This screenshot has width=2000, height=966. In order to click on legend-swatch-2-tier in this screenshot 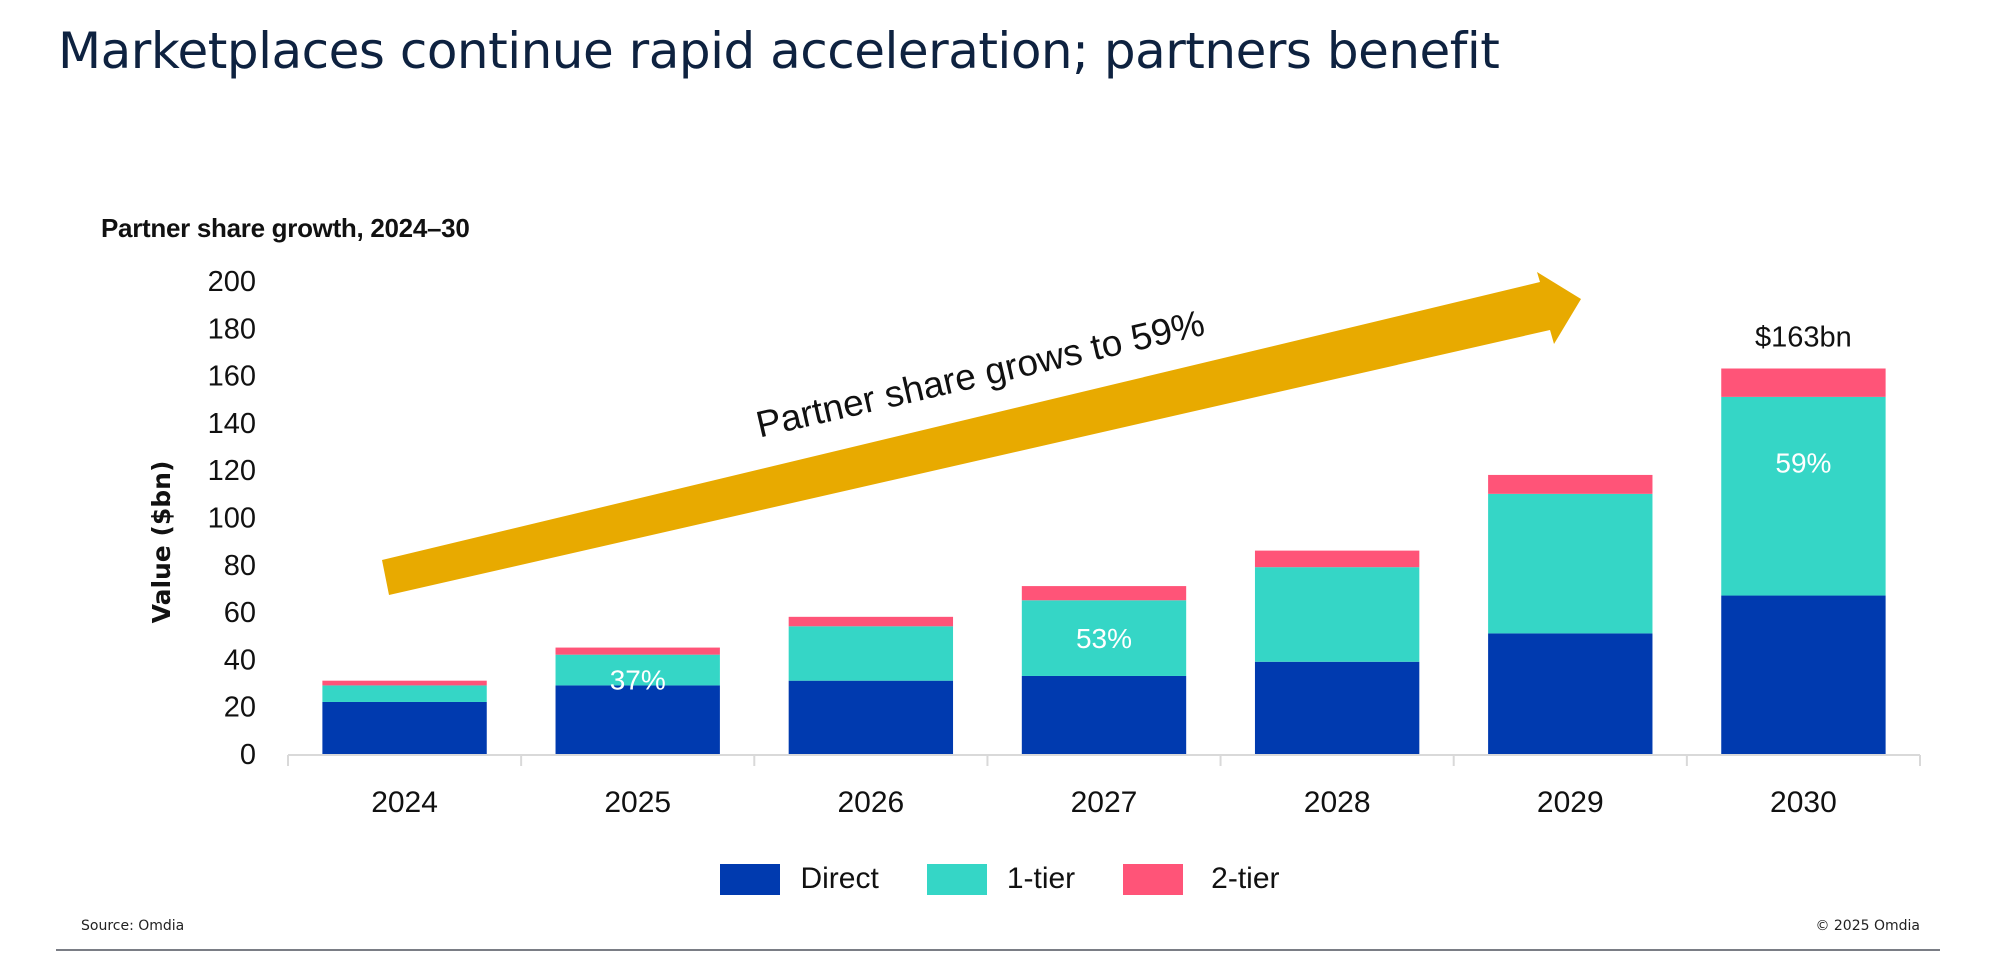, I will do `click(1153, 879)`.